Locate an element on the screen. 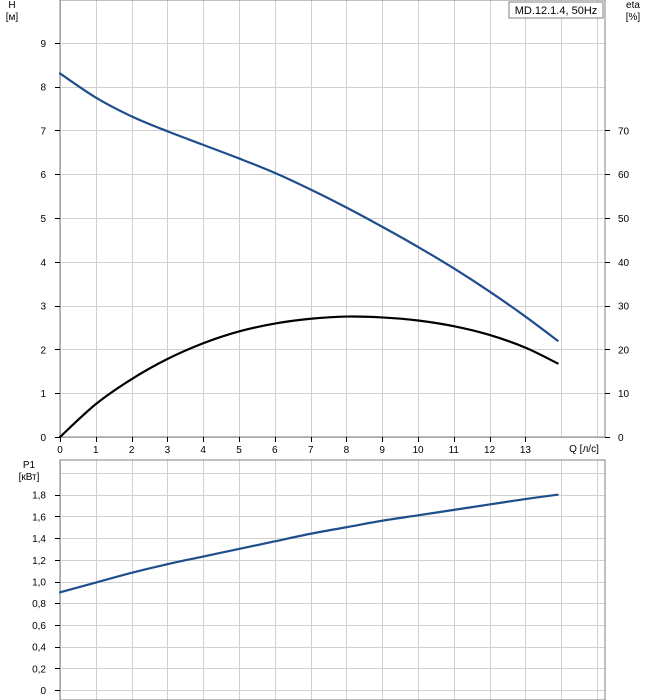 The image size is (658, 700). power-tick-label: 1,4 is located at coordinates (39, 539).